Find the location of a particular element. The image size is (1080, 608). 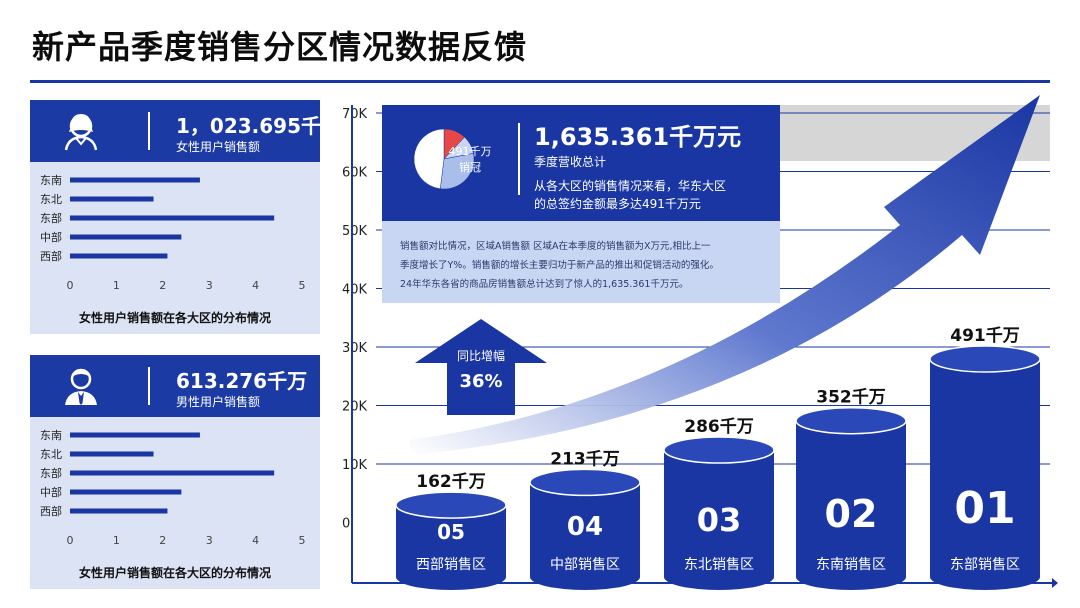

rank-label: 02 is located at coordinates (851, 514).